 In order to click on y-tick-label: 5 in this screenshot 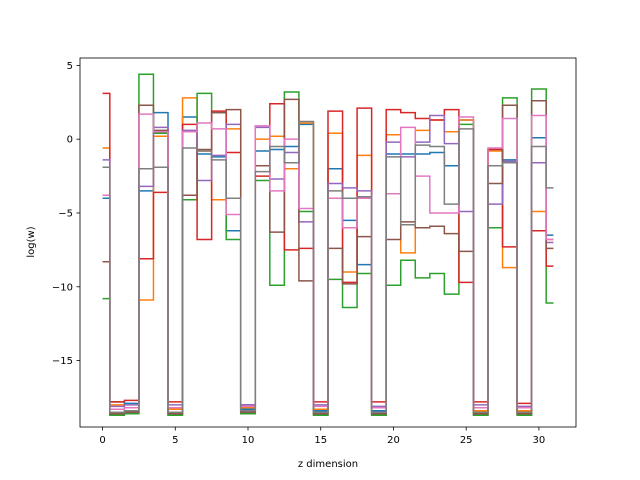, I will do `click(70, 66)`.